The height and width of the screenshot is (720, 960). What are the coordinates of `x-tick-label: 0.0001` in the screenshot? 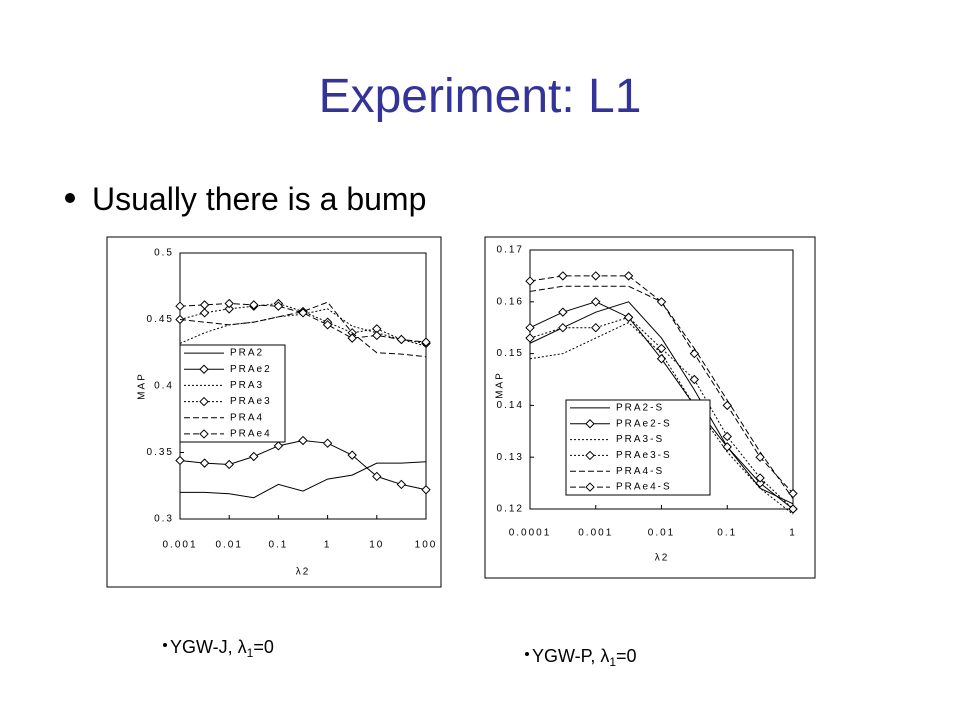 It's located at (530, 533).